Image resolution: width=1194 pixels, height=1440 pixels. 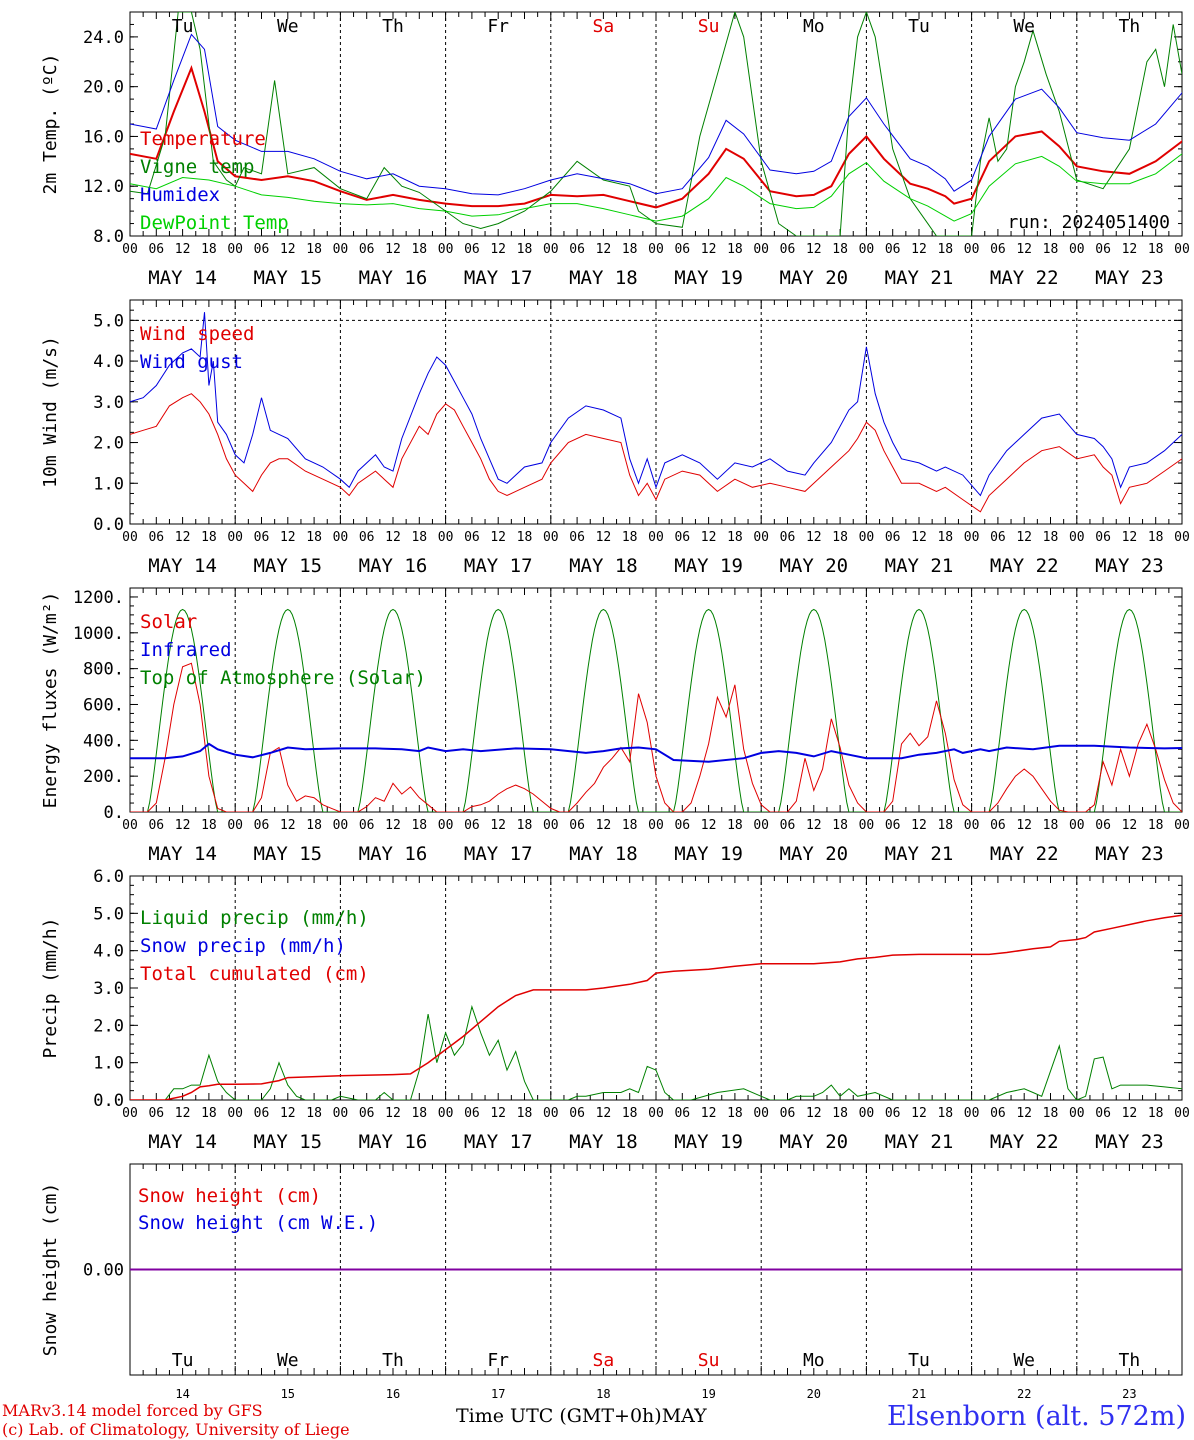 I want to click on series-line-solar, so click(x=656, y=737).